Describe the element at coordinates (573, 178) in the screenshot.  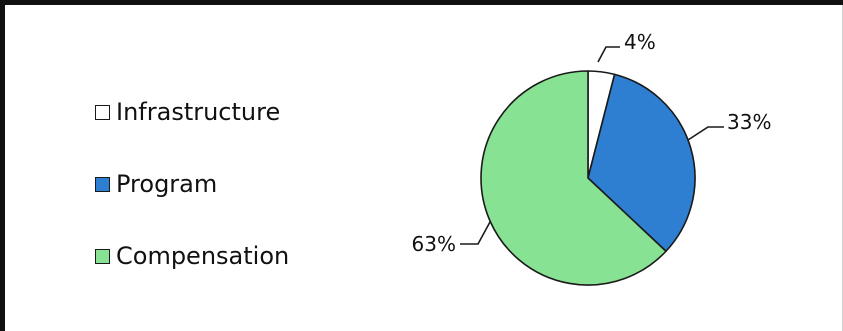
I see `pie-slice-compensation` at that location.